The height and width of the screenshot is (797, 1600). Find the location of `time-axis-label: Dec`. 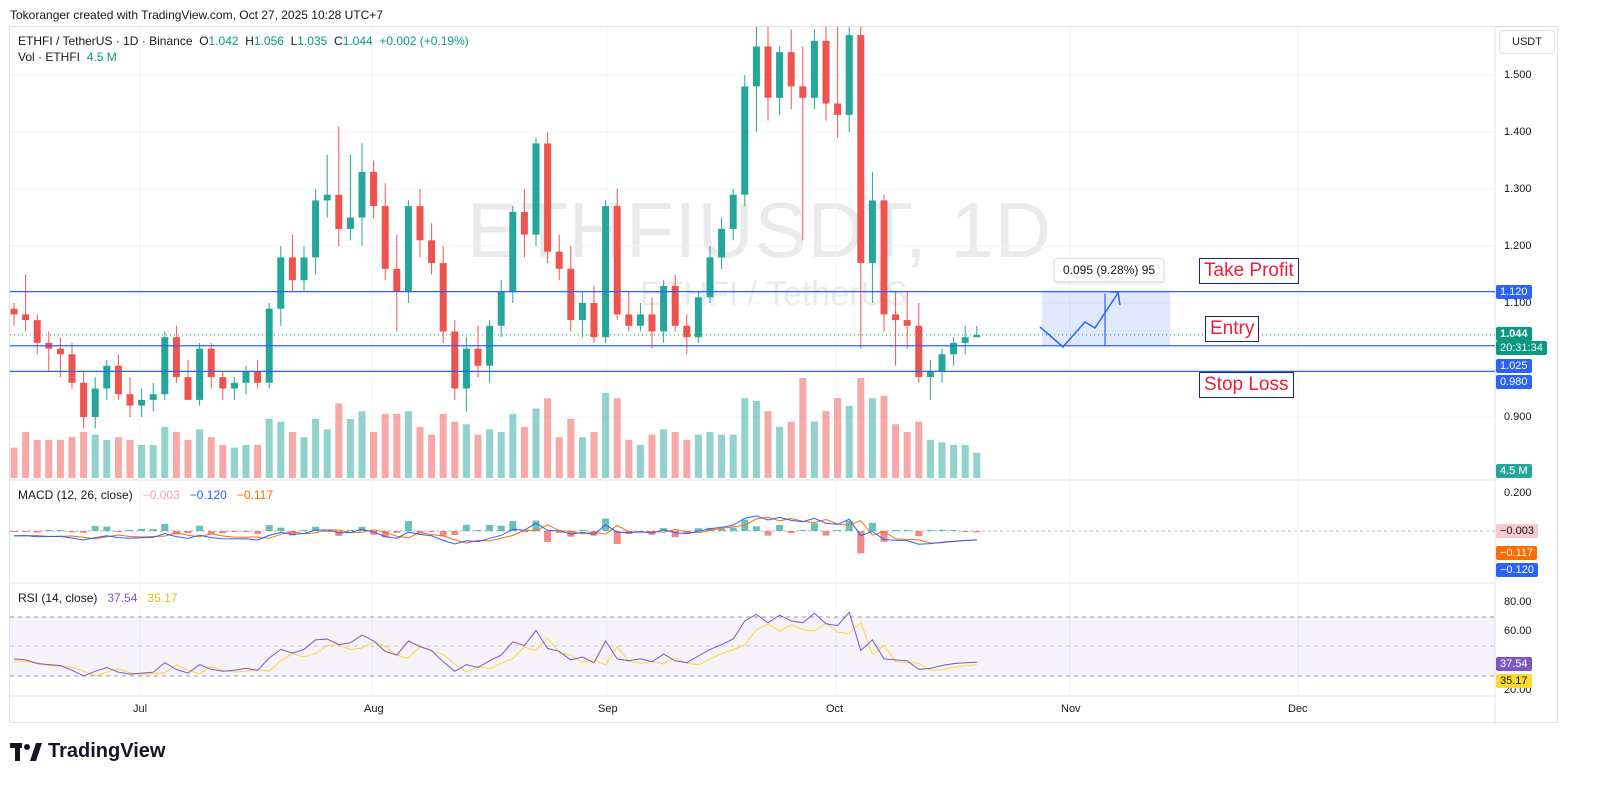

time-axis-label: Dec is located at coordinates (1298, 709).